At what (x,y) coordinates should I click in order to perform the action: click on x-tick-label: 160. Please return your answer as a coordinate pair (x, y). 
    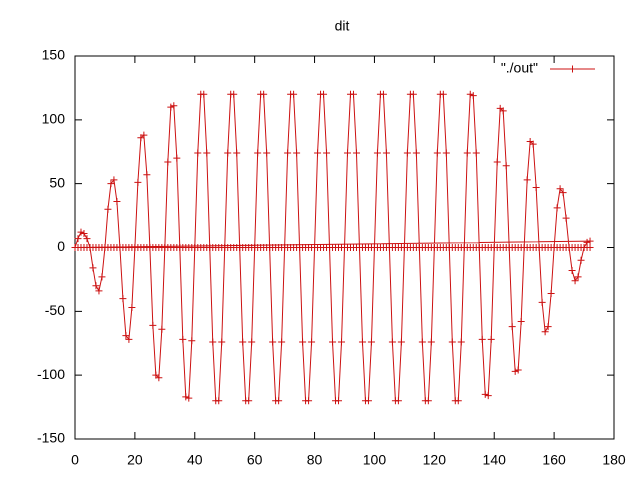
    Looking at the image, I should click on (554, 460).